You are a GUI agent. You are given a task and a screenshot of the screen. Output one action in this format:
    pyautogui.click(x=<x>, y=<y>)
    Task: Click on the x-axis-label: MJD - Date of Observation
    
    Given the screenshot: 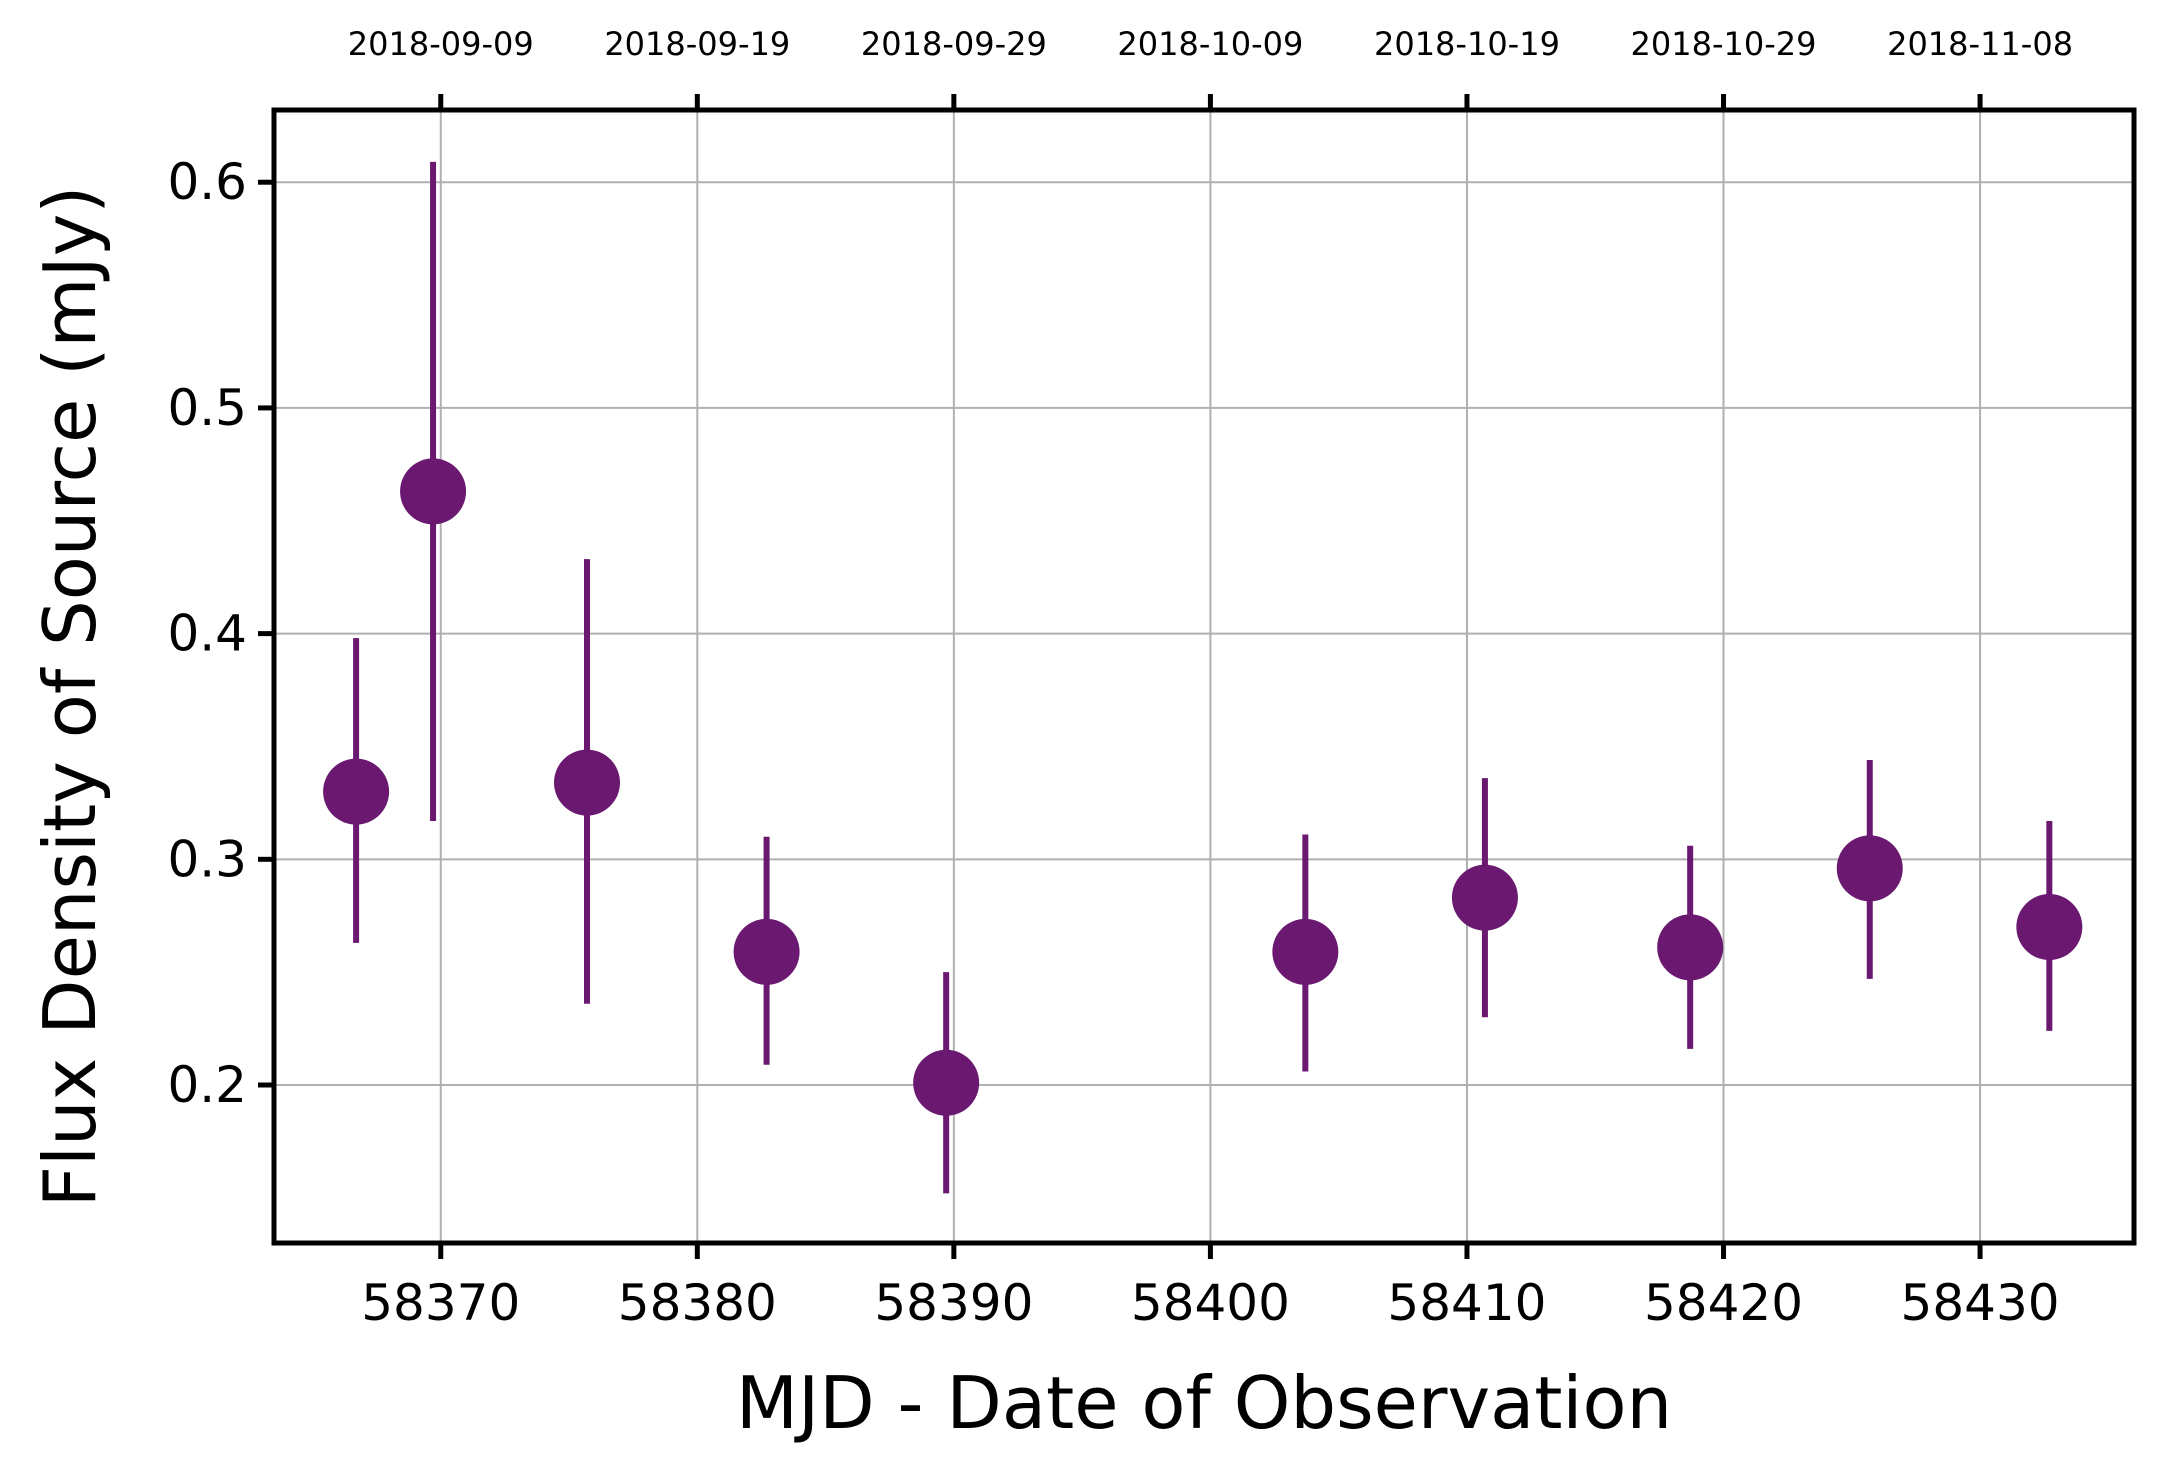 What is the action you would take?
    pyautogui.click(x=1204, y=1403)
    